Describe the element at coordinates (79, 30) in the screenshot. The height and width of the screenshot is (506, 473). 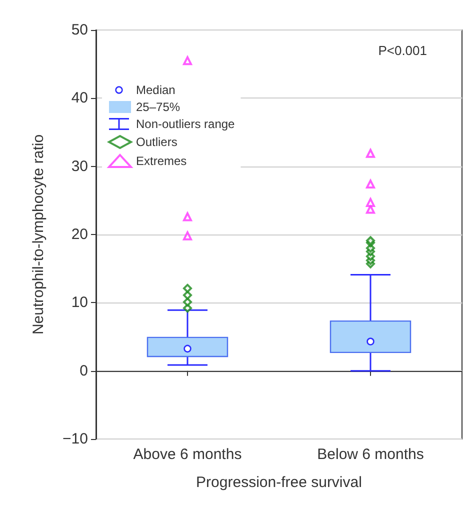
I see `y-tick-label: 50` at that location.